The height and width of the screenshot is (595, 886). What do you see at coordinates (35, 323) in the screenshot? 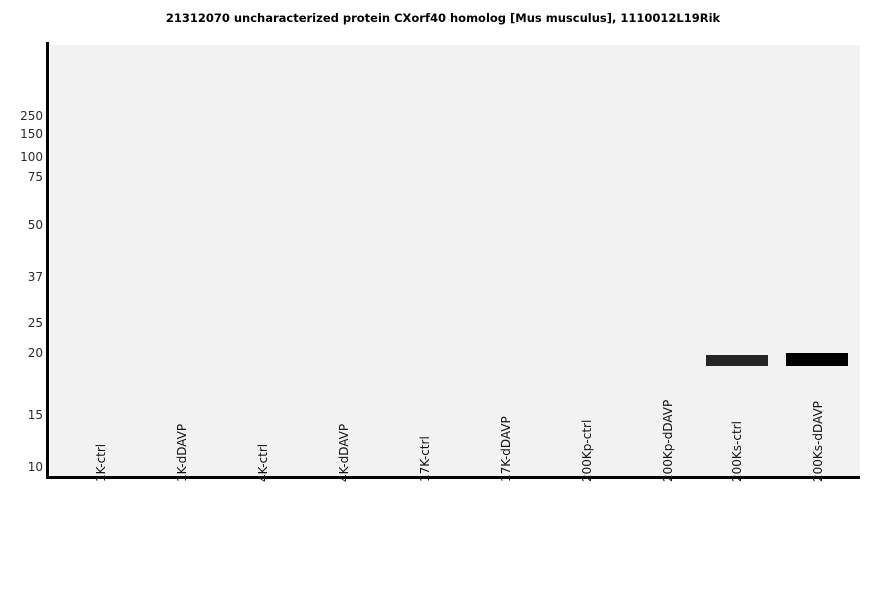
I see `y-axis-tick-label: 25` at bounding box center [35, 323].